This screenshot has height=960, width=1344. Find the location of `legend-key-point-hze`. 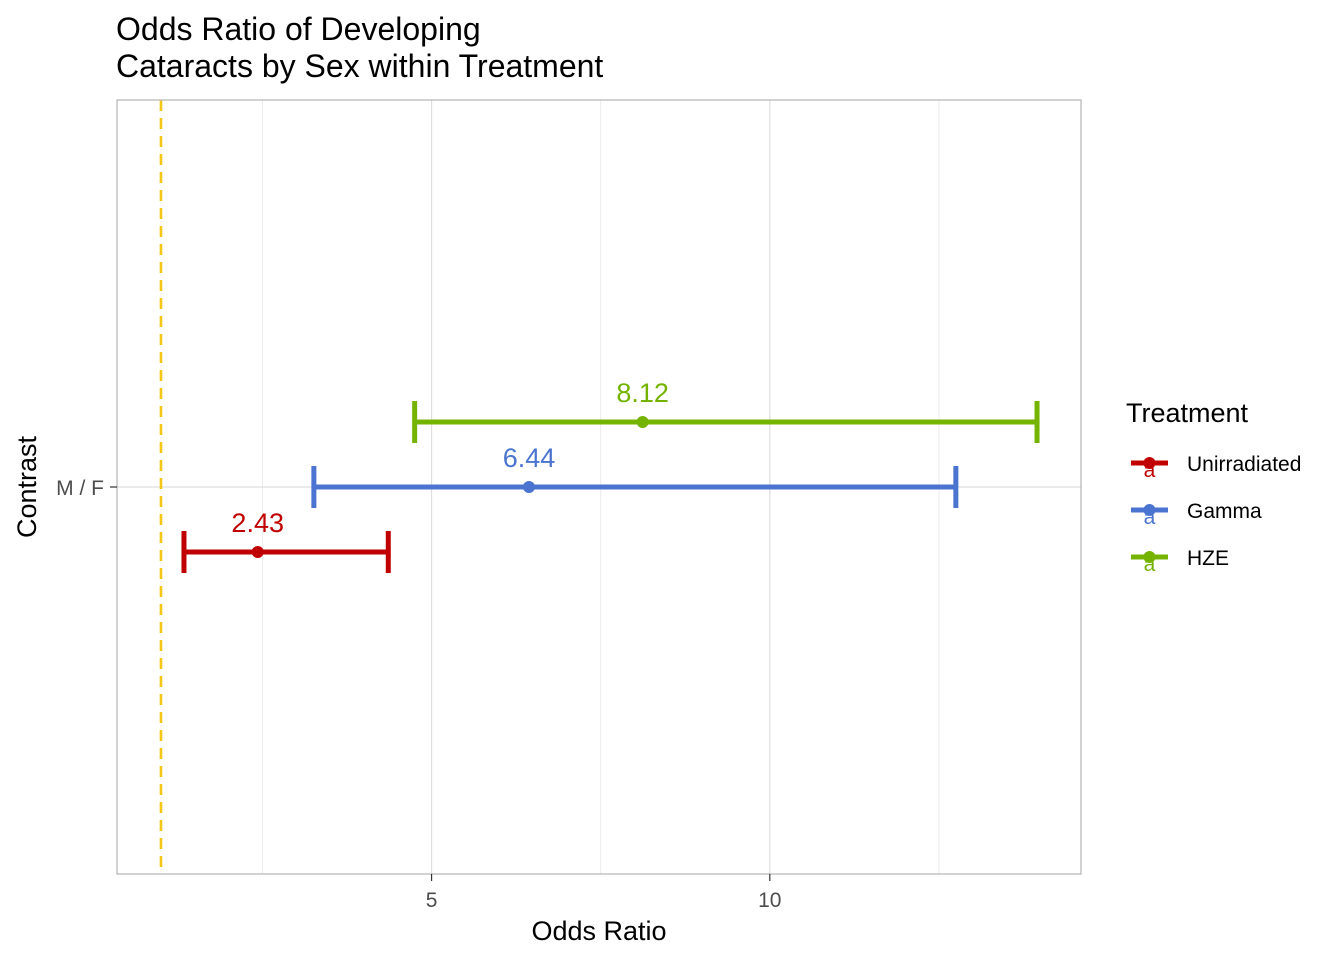

legend-key-point-hze is located at coordinates (1149, 557).